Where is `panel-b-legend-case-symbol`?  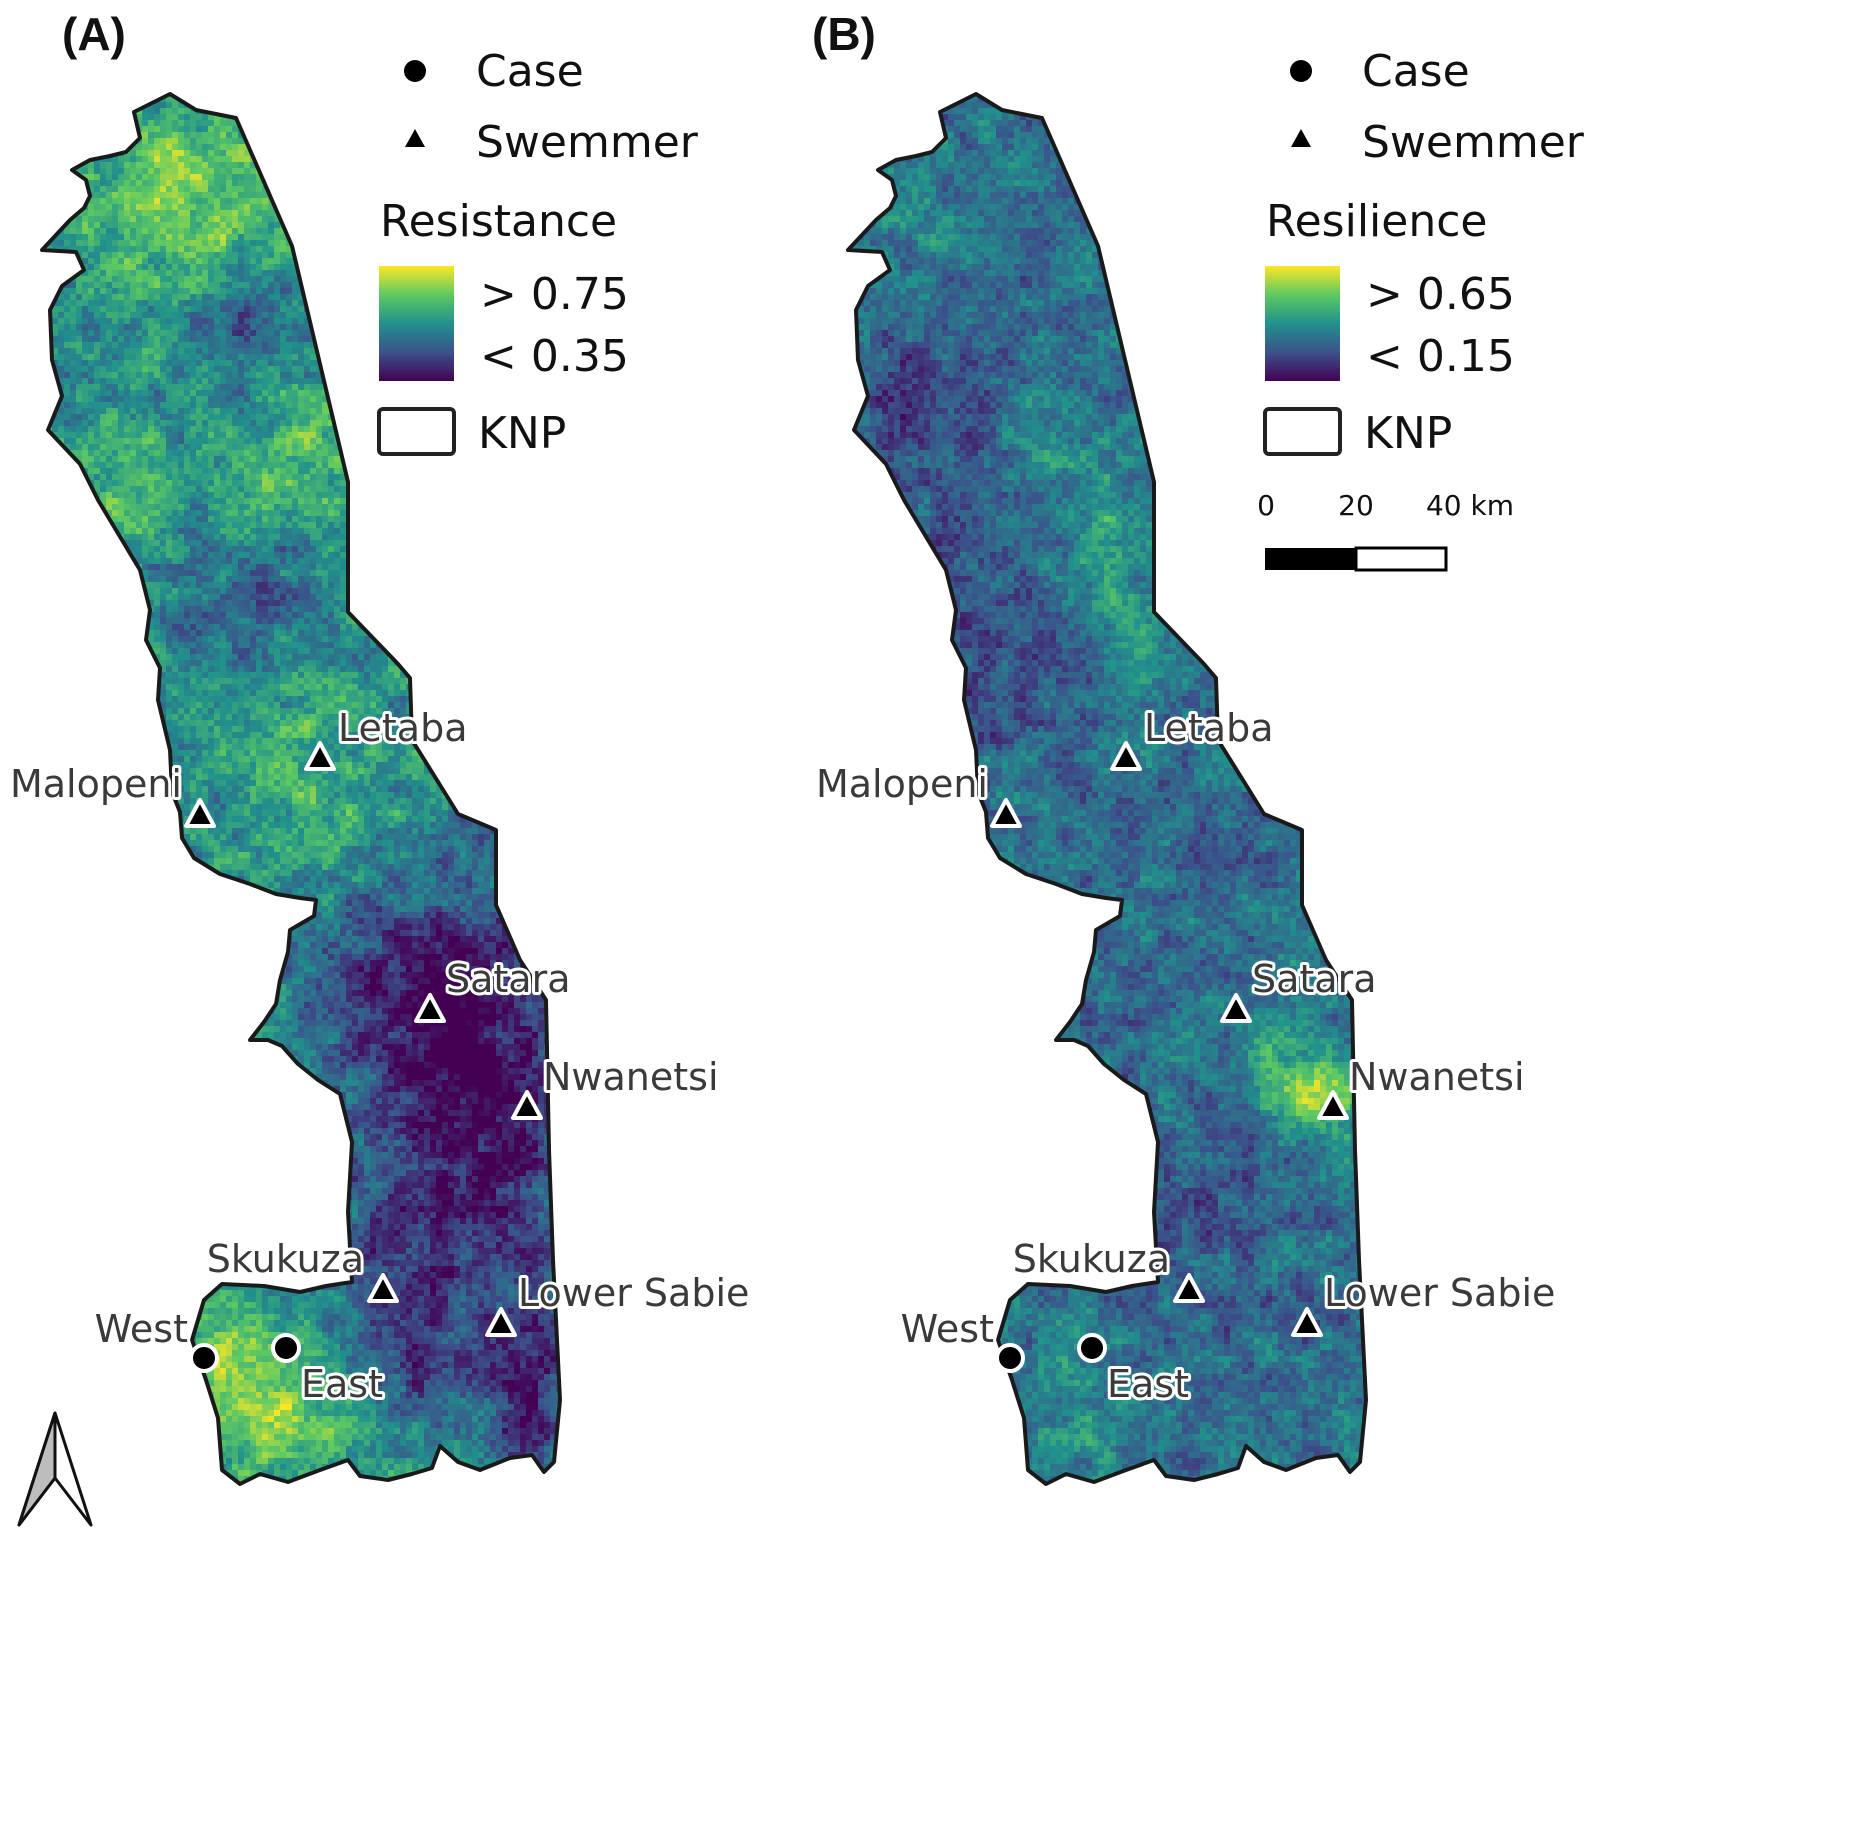 panel-b-legend-case-symbol is located at coordinates (1301, 71).